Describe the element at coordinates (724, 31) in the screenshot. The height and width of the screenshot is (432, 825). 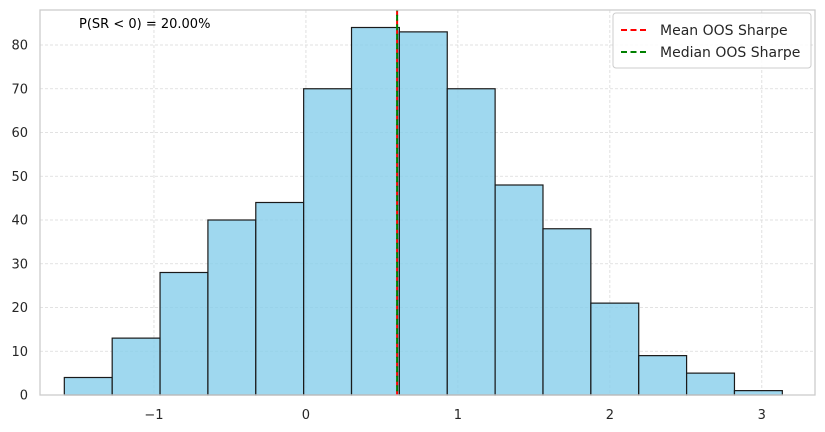
I see `legend-mean-label: Mean OOS Sharpe` at that location.